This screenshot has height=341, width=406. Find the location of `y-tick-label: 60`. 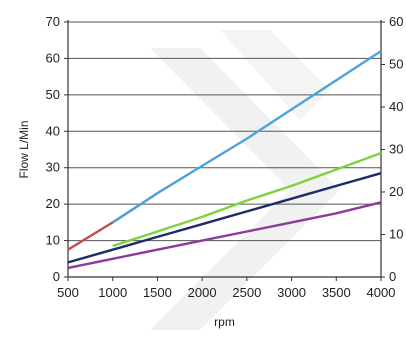

y-tick-label: 60 is located at coordinates (53, 57).